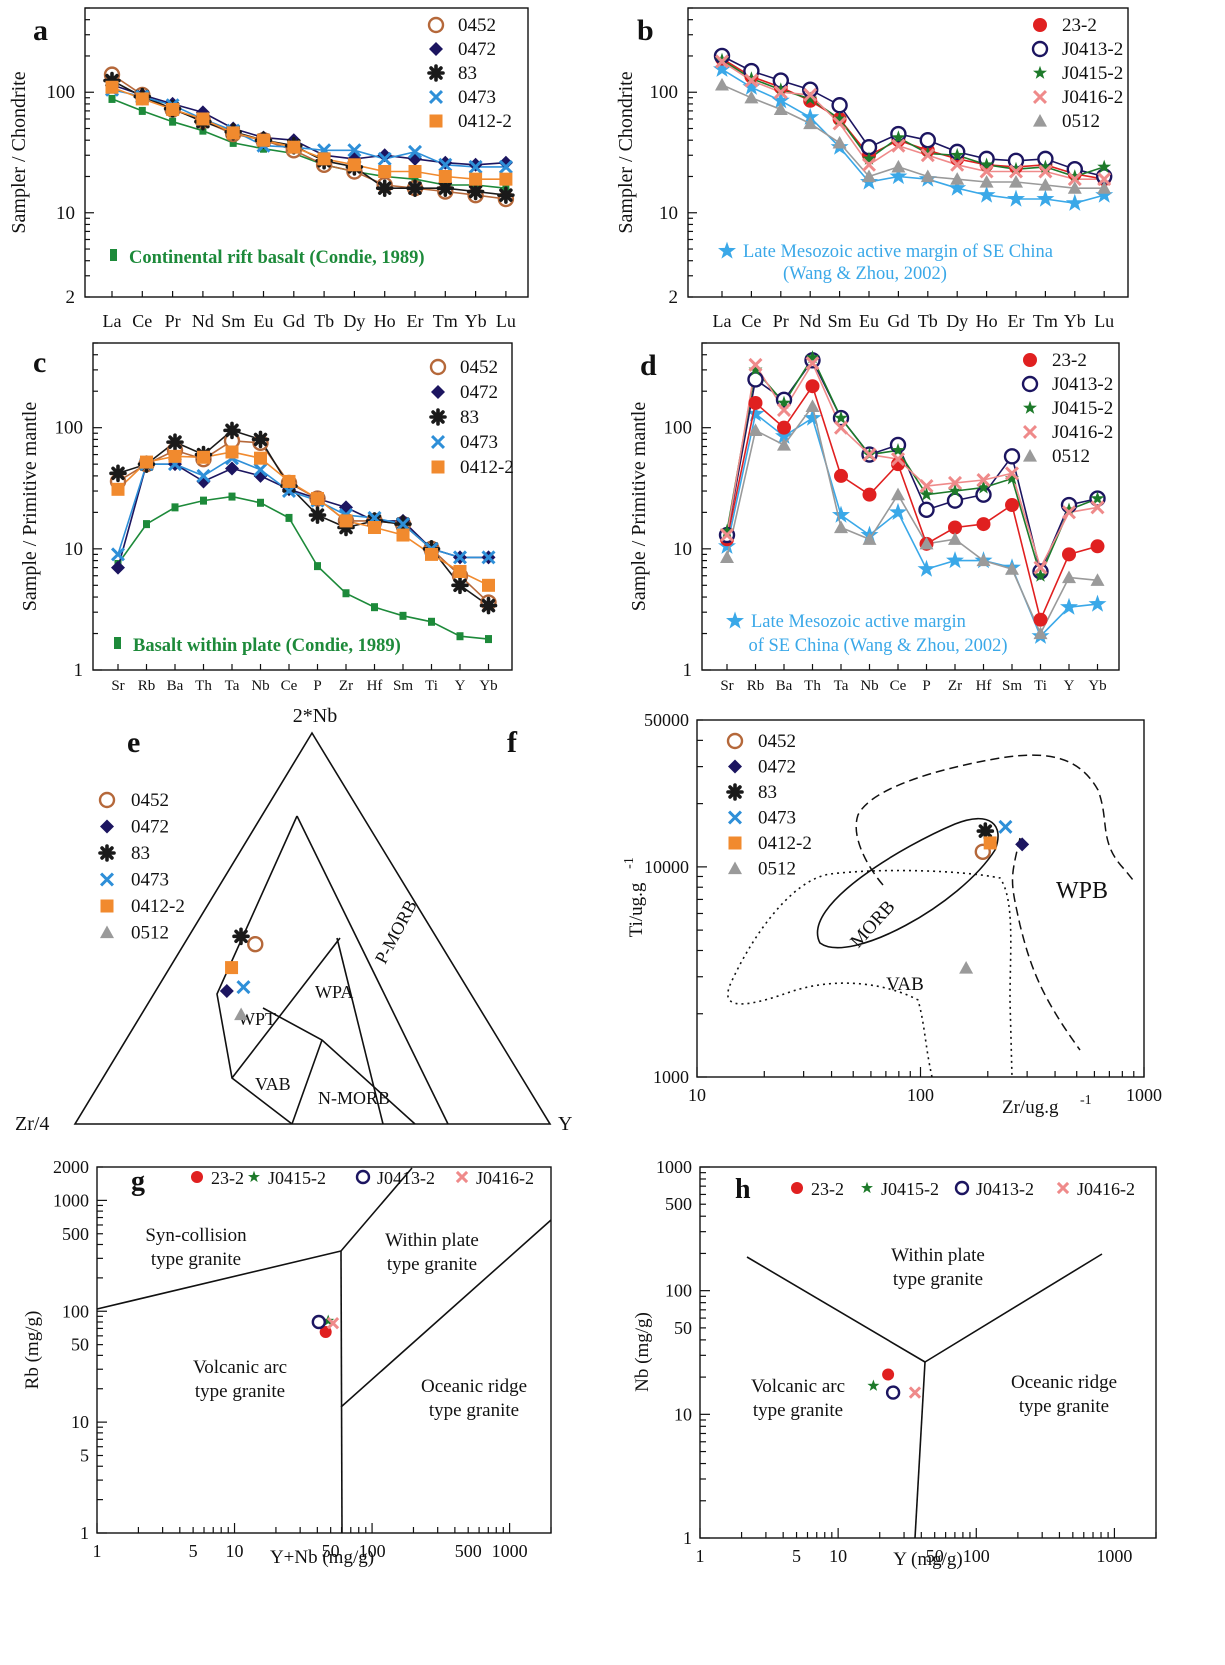 Image resolution: width=1225 pixels, height=1665 pixels. Describe the element at coordinates (107, 853) in the screenshot. I see `data-point-core` at that location.